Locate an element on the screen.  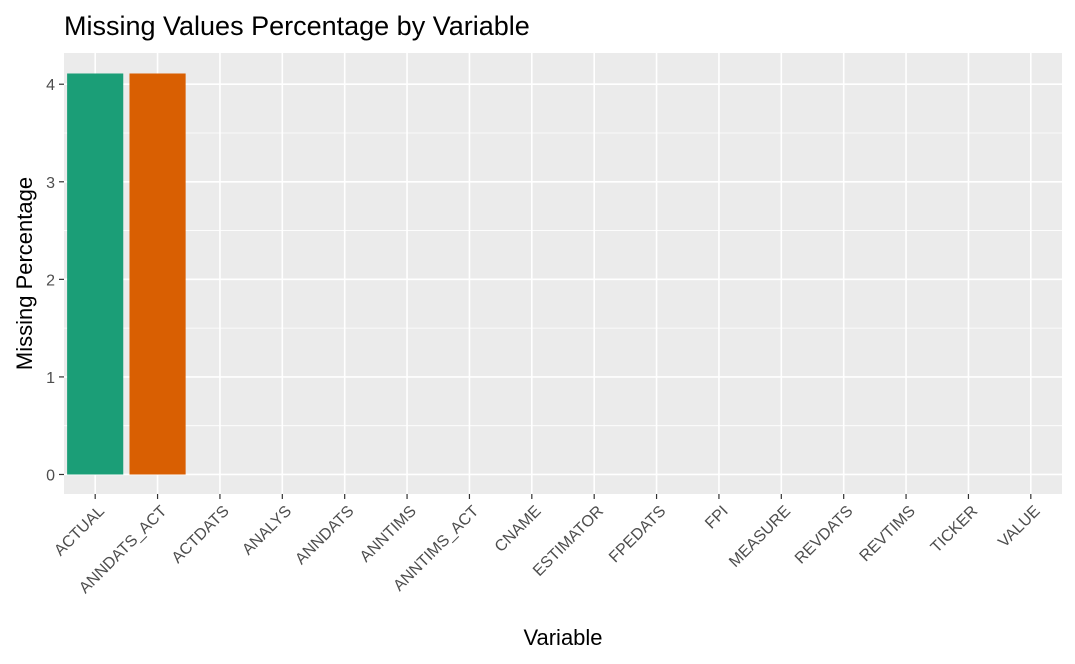
y-axis-title: Missing Percentage is located at coordinates (24, 273).